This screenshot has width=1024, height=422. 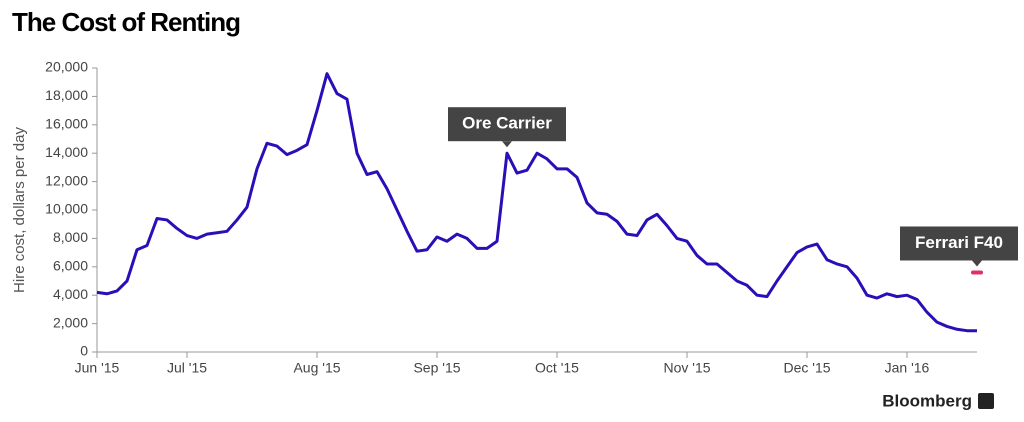 I want to click on y-tick-label: 4,000, so click(x=70, y=294).